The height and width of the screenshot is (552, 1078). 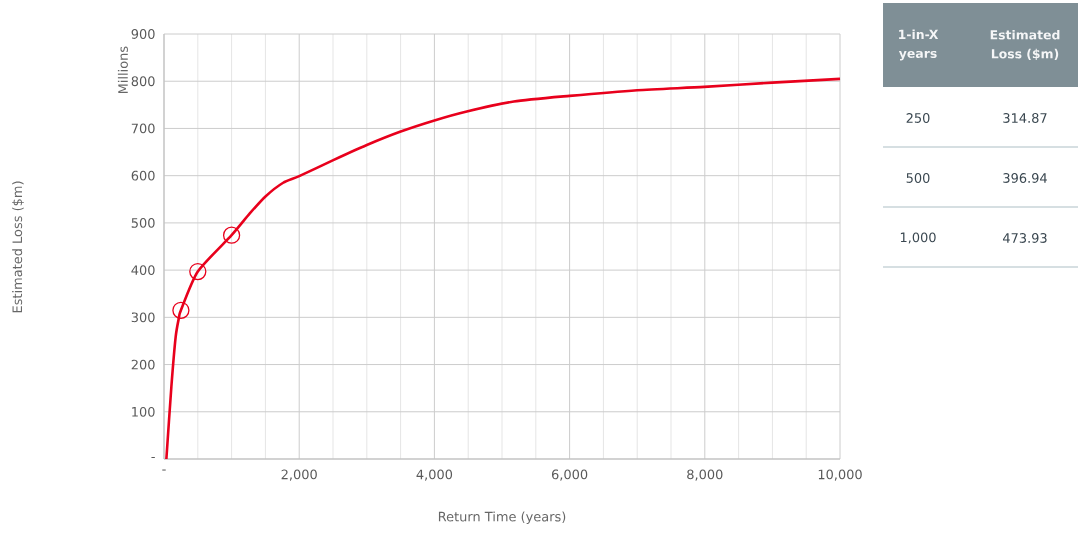 What do you see at coordinates (143, 317) in the screenshot?
I see `y-tick-label: 300` at bounding box center [143, 317].